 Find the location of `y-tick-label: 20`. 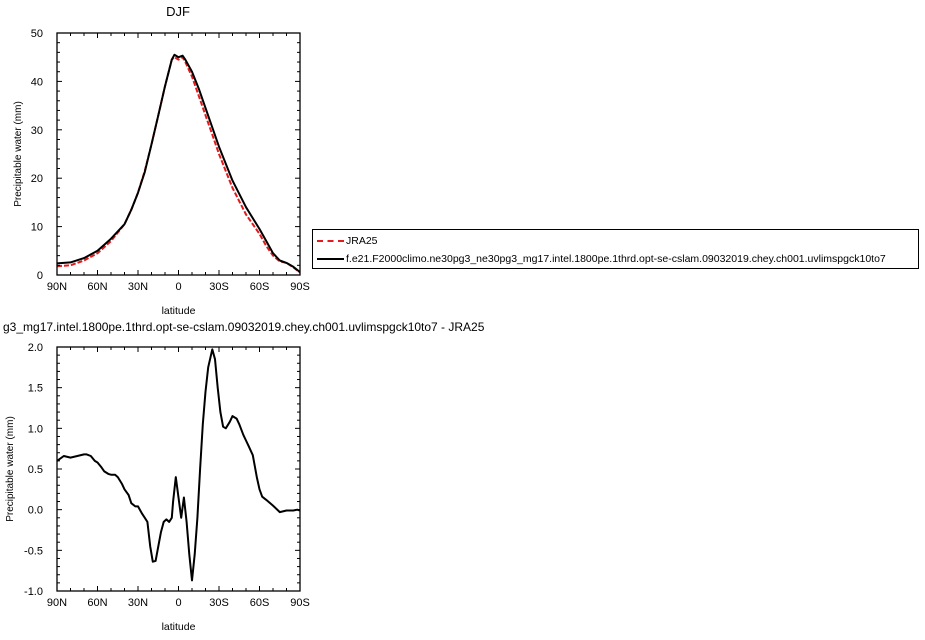

y-tick-label: 20 is located at coordinates (37, 179).